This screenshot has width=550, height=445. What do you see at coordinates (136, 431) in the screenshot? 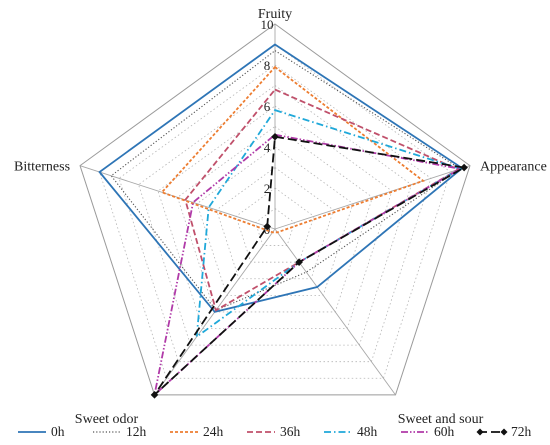
I see `legend-label-12h: 12h` at bounding box center [136, 431].